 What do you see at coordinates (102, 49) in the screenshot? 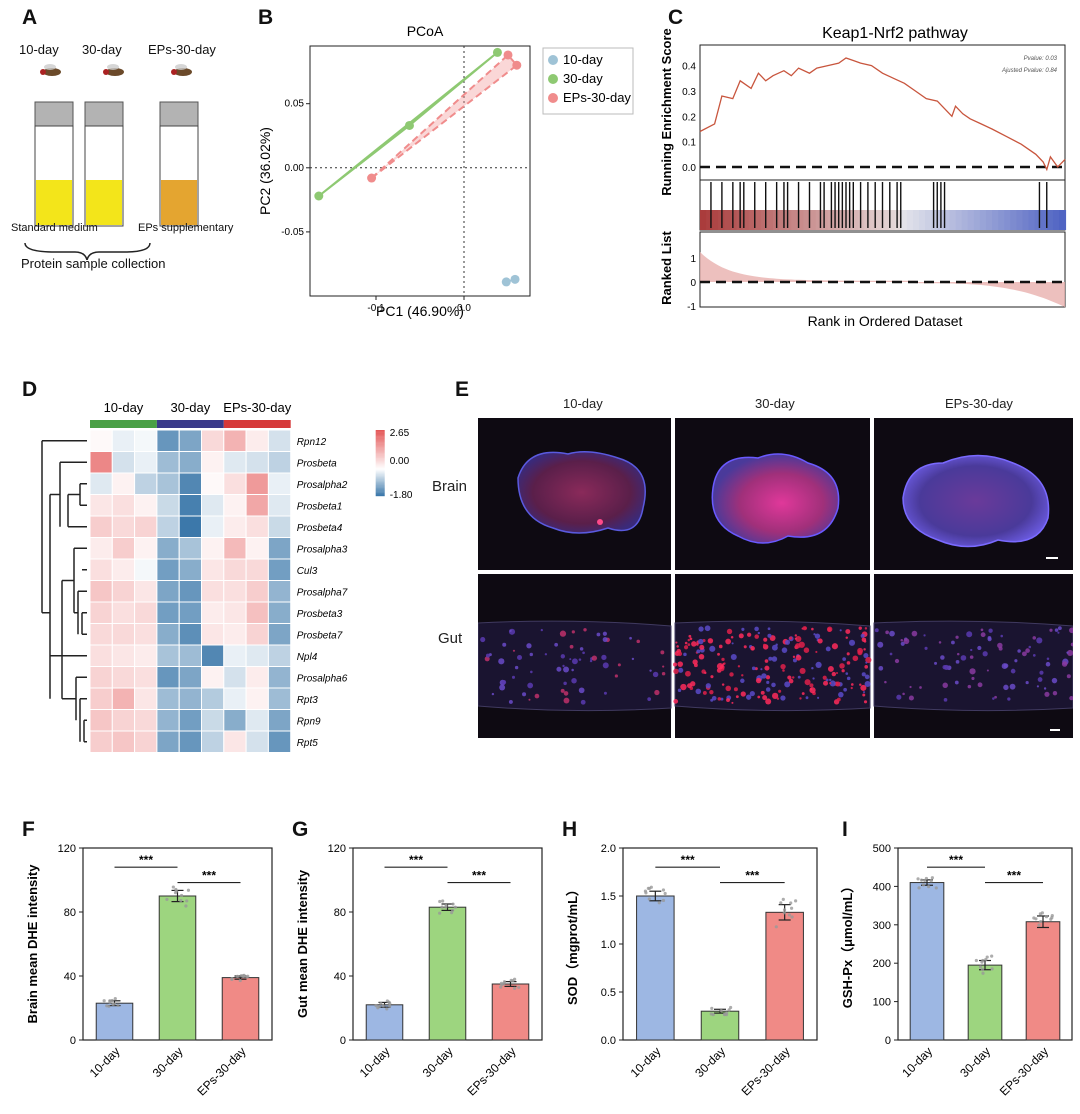
I see `group-label-30day: 30-day` at bounding box center [102, 49].